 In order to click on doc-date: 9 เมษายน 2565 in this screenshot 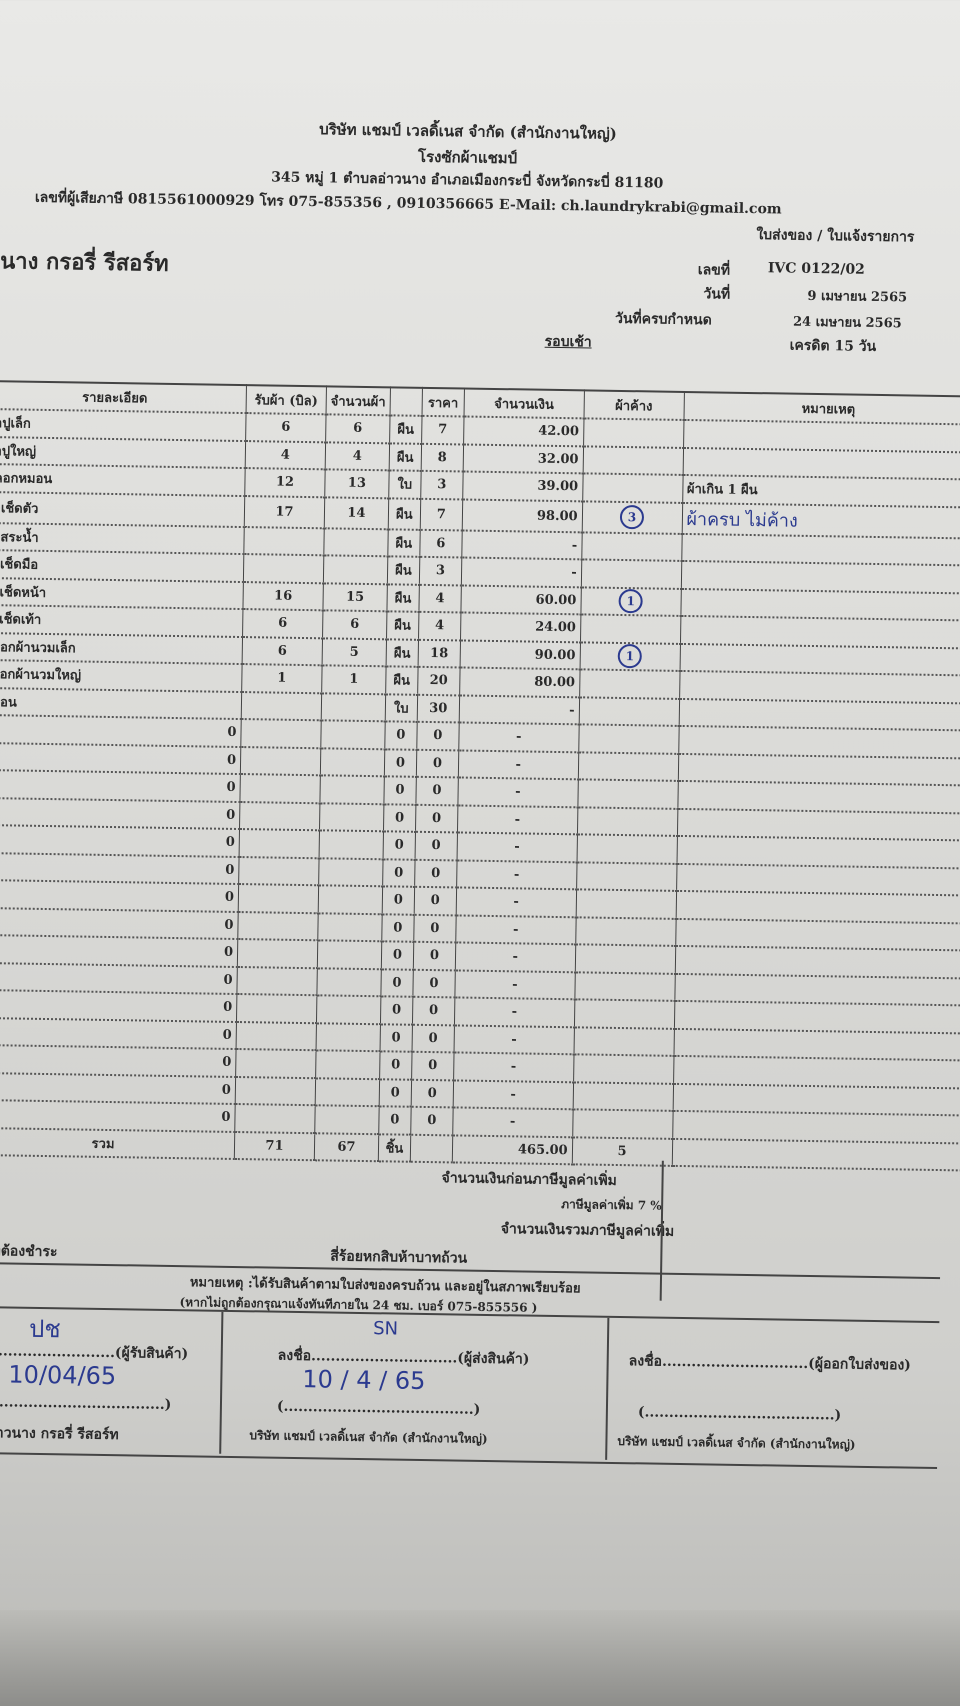, I will do `click(857, 297)`.